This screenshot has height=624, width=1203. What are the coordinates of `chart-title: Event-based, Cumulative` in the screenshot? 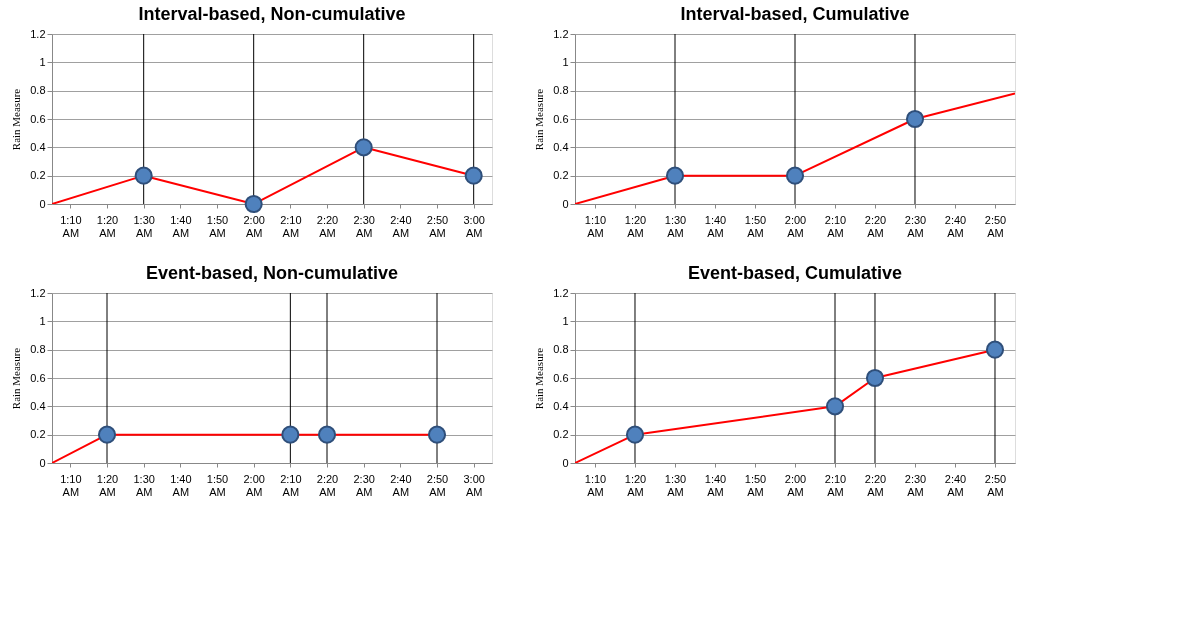 It's located at (795, 273).